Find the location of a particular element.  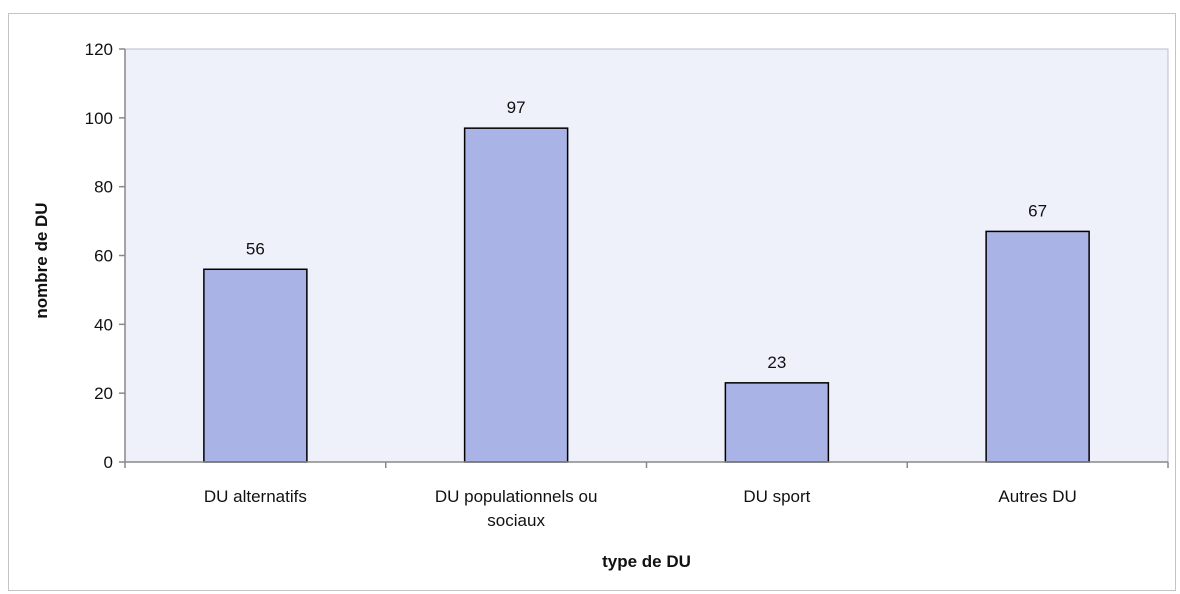

bar-data-label: 67 is located at coordinates (1037, 210).